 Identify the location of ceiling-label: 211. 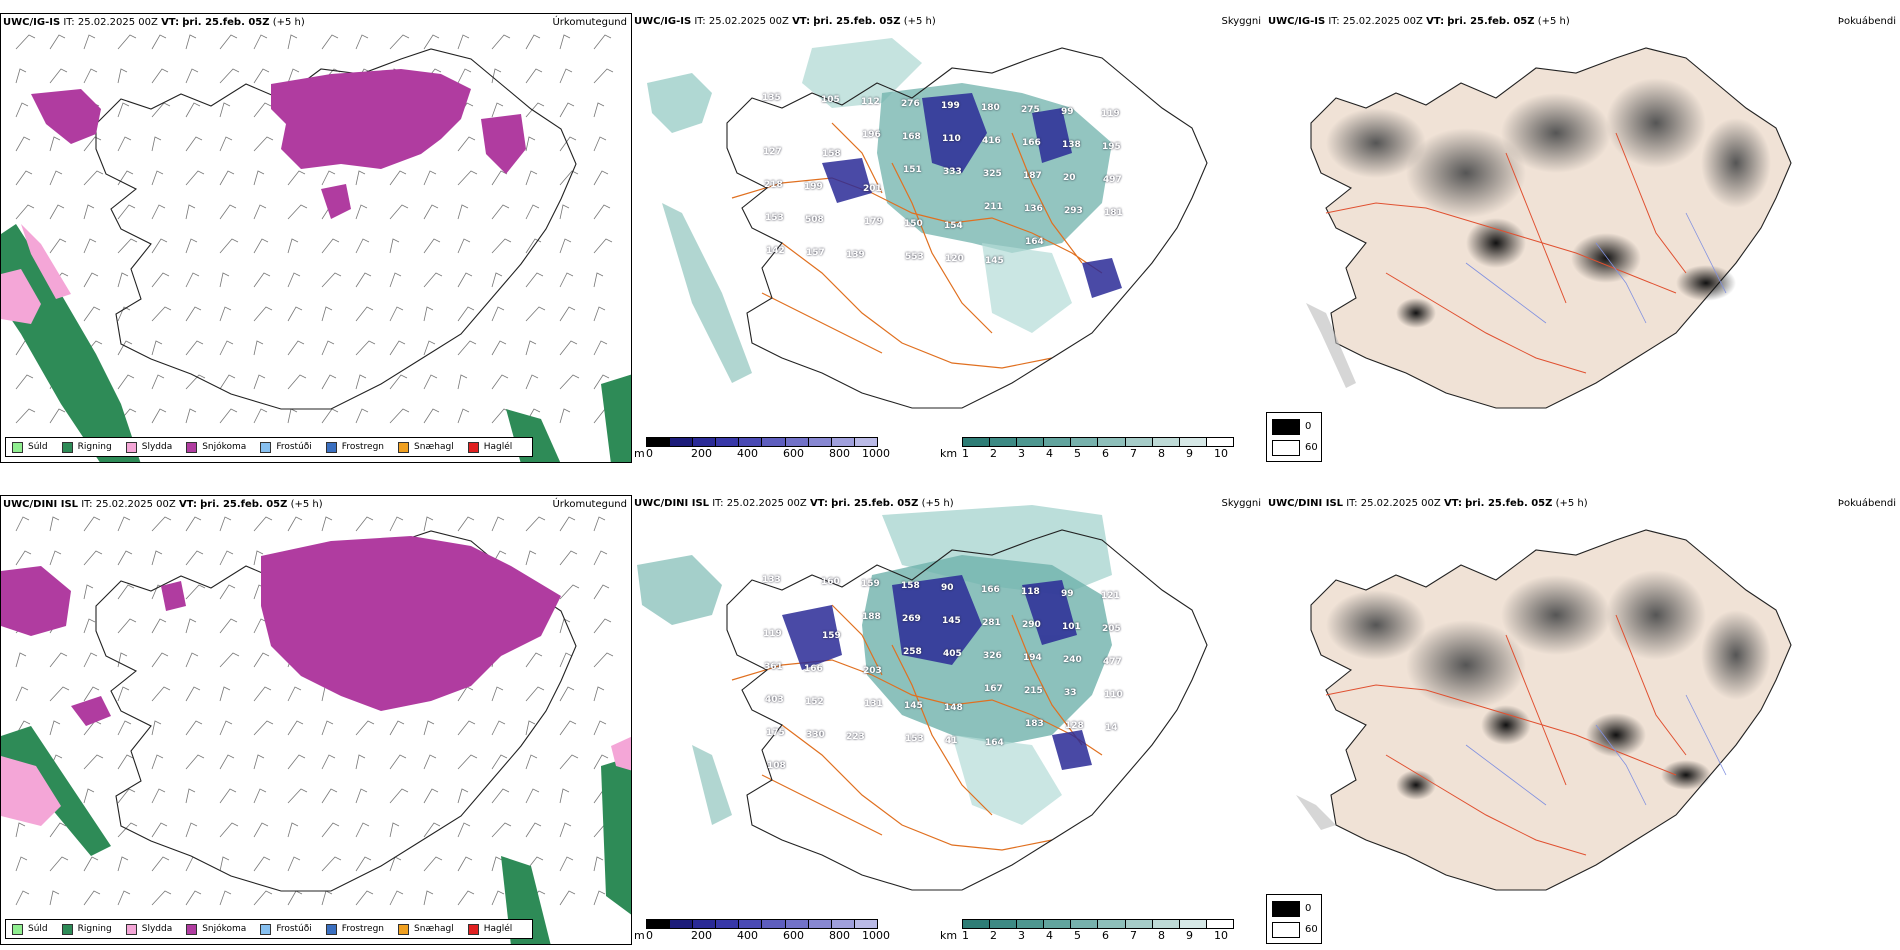
(993, 207).